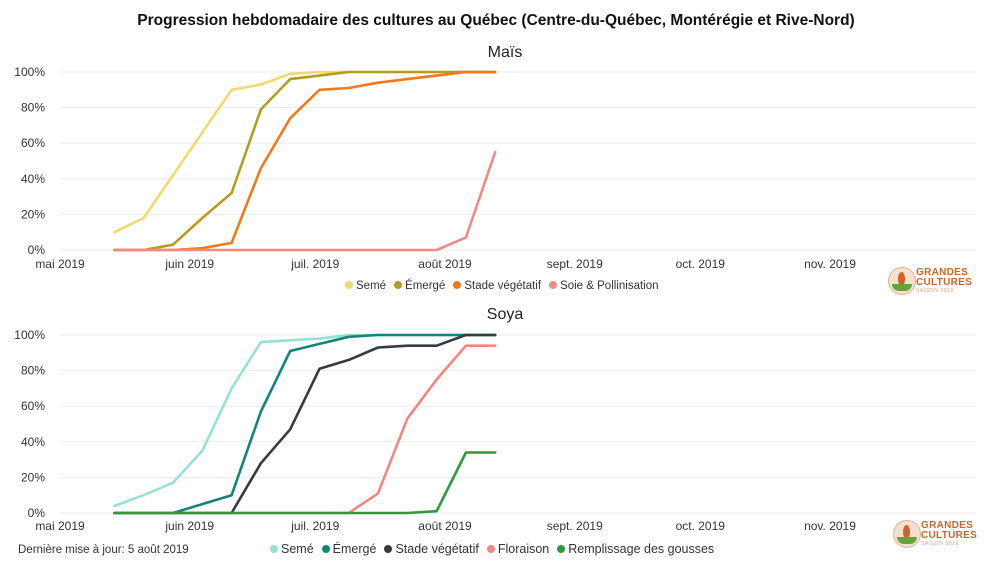  Describe the element at coordinates (29, 72) in the screenshot. I see `y-tick-label-mais: 100%` at that location.